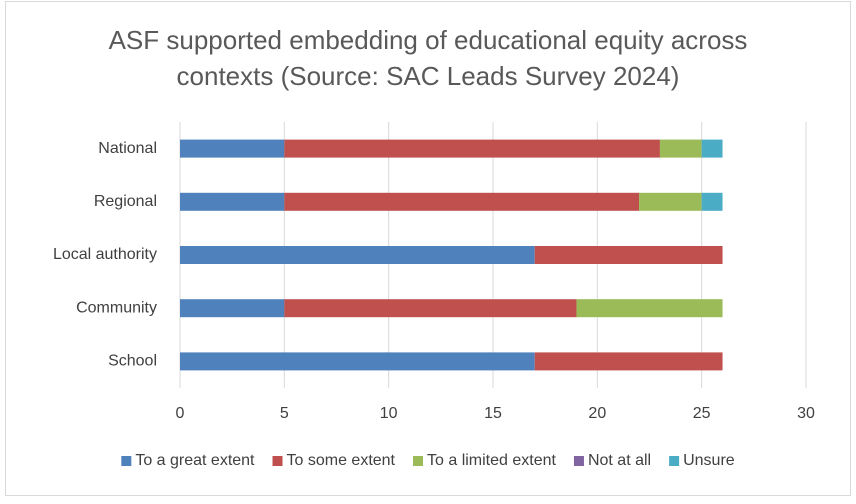 This screenshot has height=504, width=856. What do you see at coordinates (180, 413) in the screenshot?
I see `x-tick-label: 0` at bounding box center [180, 413].